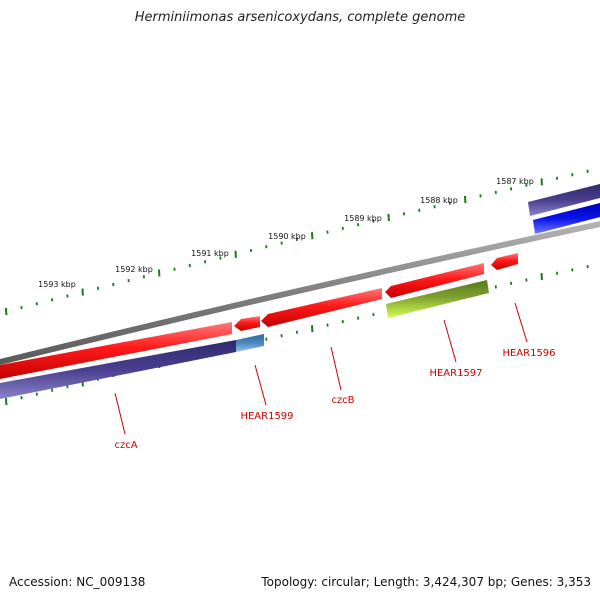 This screenshot has height=600, width=600. I want to click on gene-czca-red, so click(116, 350).